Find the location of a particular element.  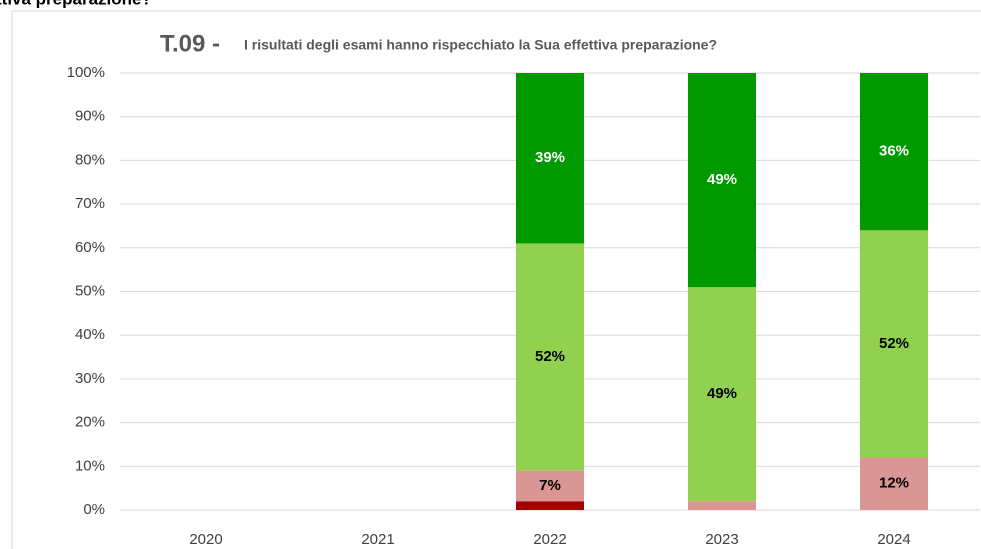

y-tick-label: 20% is located at coordinates (90, 422).